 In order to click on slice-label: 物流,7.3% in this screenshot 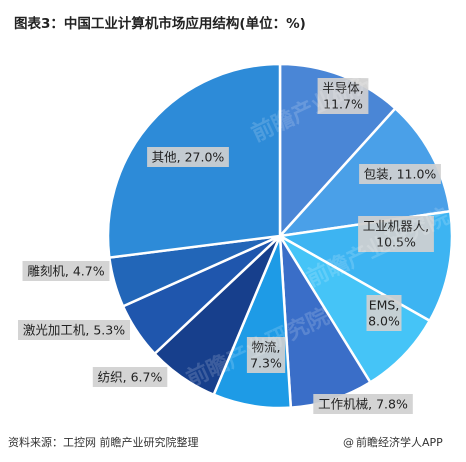, I will do `click(266, 355)`.